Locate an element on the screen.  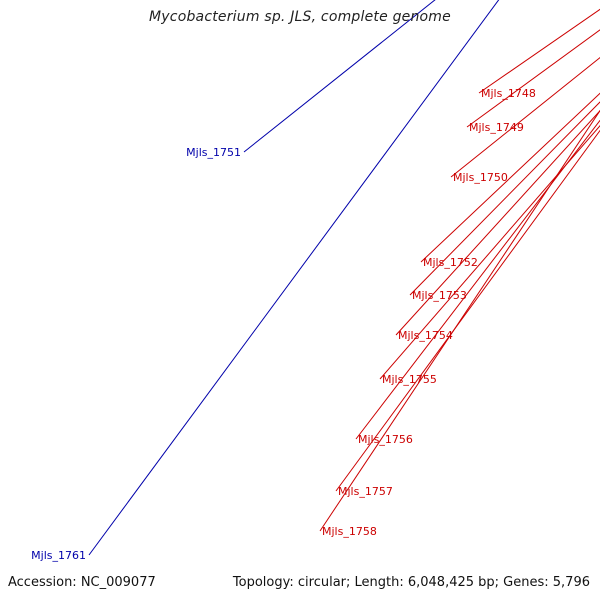
gene-label: Mjls_1750 is located at coordinates (480, 177).